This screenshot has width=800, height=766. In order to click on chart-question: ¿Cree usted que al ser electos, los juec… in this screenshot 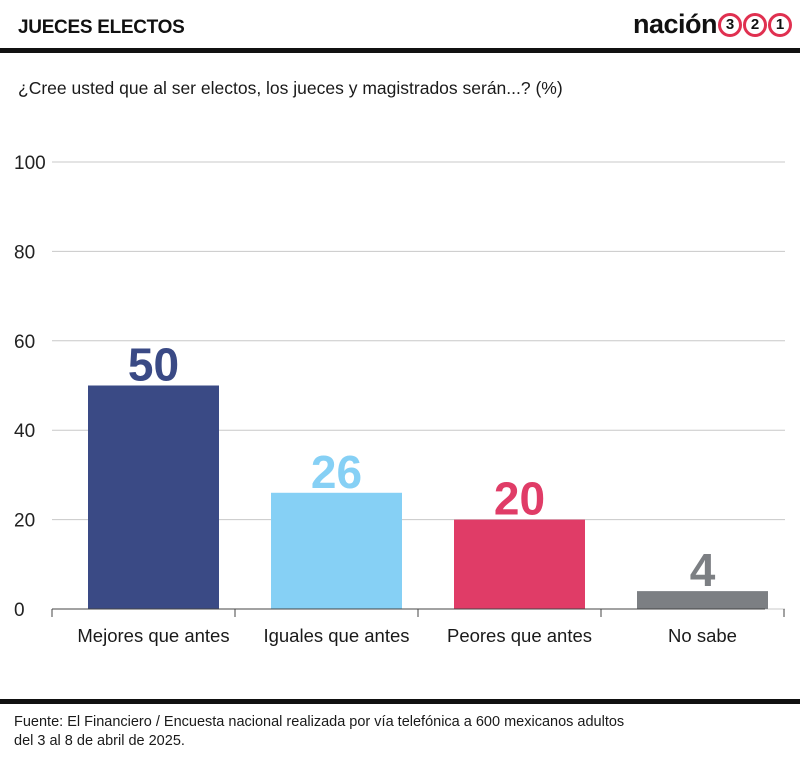, I will do `click(290, 88)`.